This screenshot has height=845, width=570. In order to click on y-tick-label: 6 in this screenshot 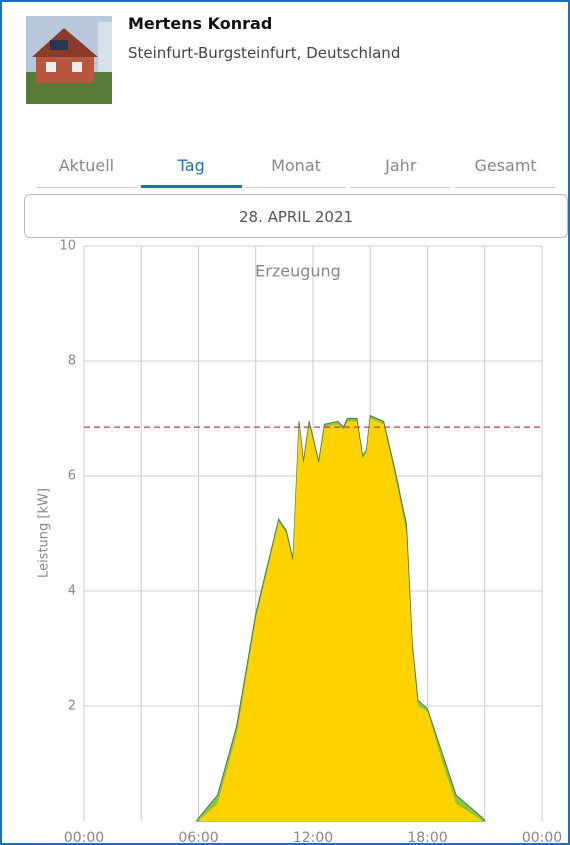, I will do `click(72, 476)`.